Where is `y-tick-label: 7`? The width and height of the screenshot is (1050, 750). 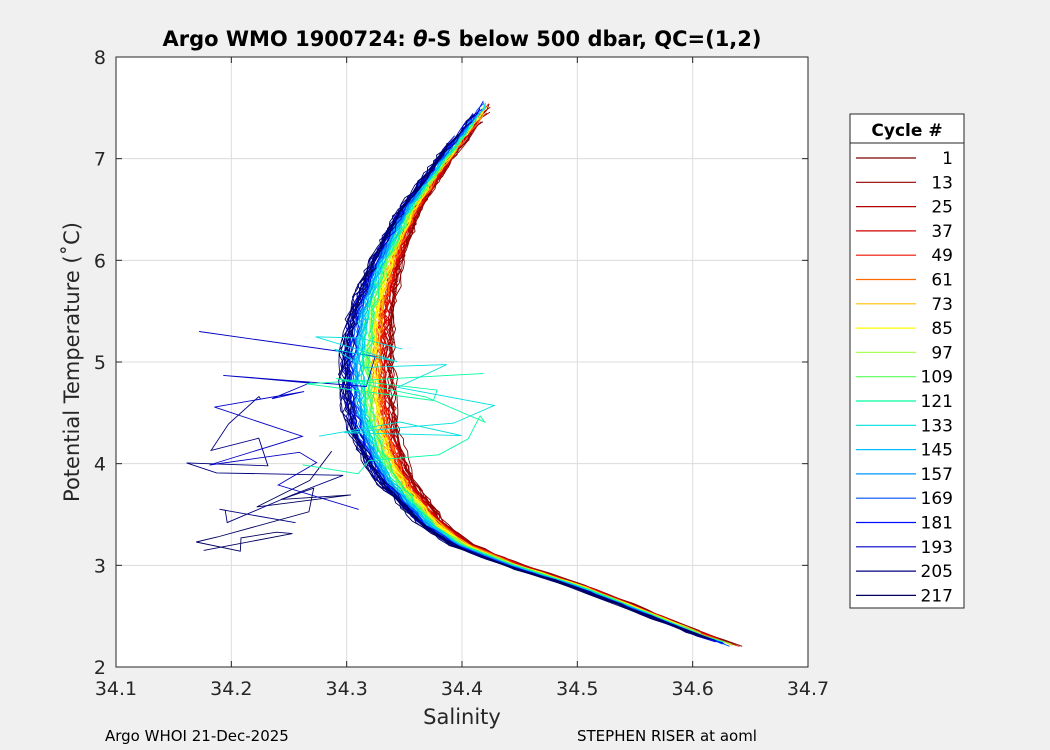
y-tick-label: 7 is located at coordinates (100, 160).